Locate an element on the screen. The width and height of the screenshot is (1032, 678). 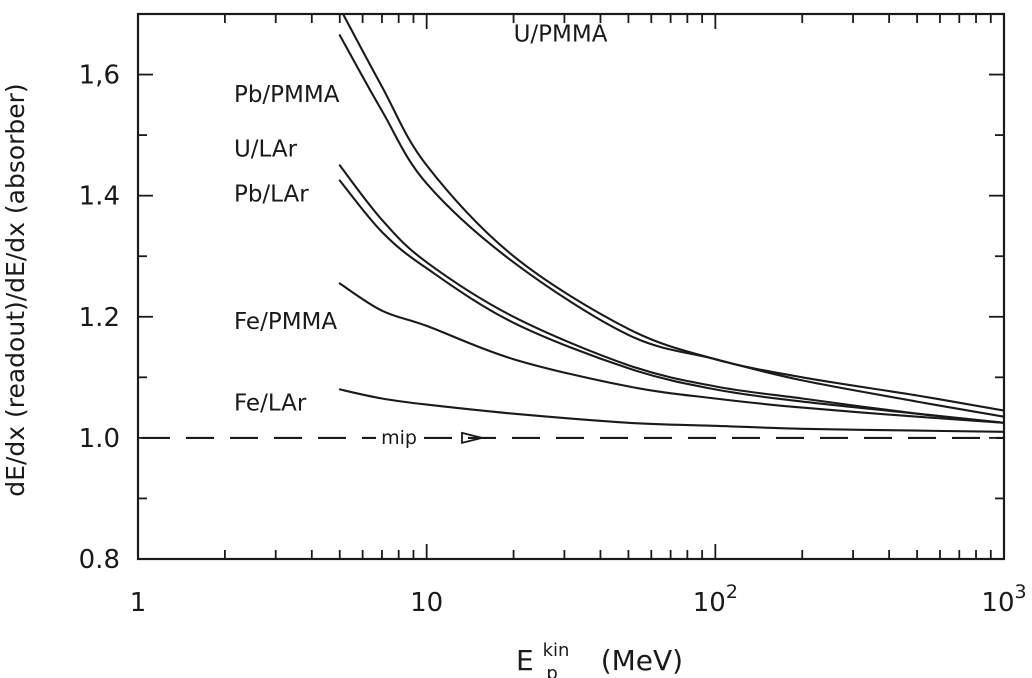
y-axis-label: dE/dx (readout)/dE/dx (absorber) is located at coordinates (15, 289).